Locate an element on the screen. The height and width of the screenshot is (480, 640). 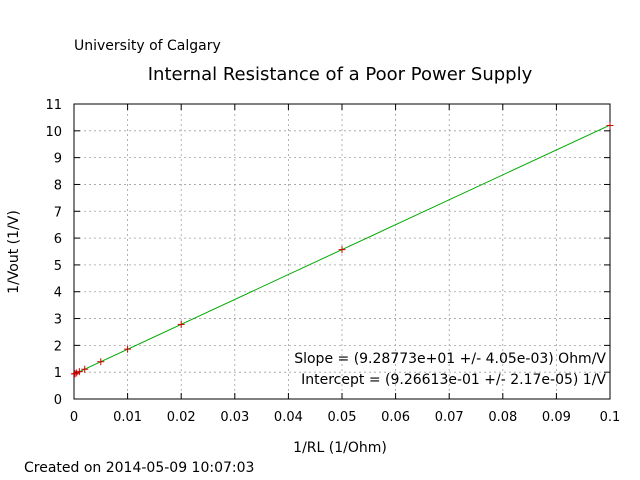
y-tick-label: 11 is located at coordinates (53, 105).